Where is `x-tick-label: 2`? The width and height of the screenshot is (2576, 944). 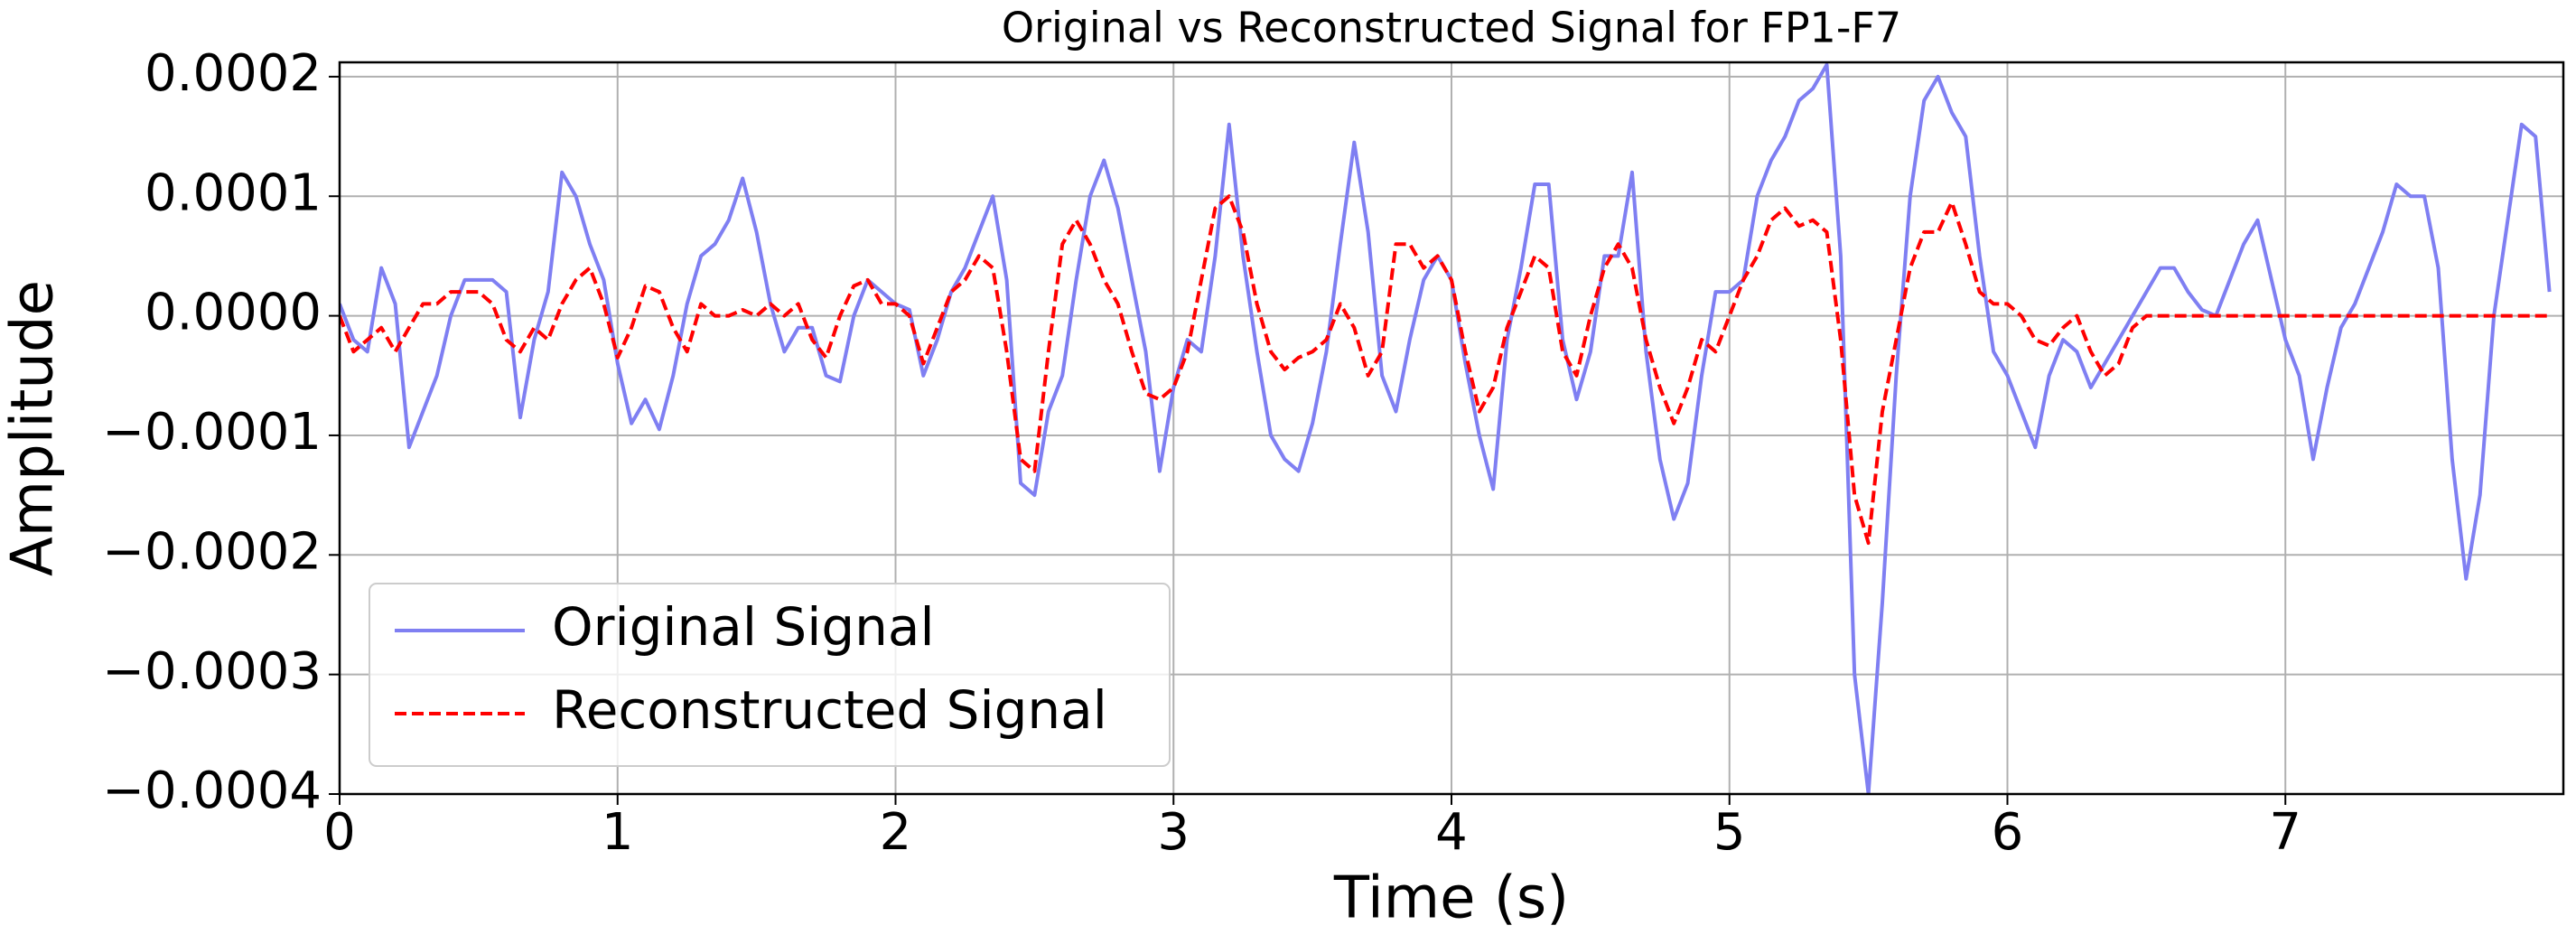
x-tick-label: 2 is located at coordinates (896, 832).